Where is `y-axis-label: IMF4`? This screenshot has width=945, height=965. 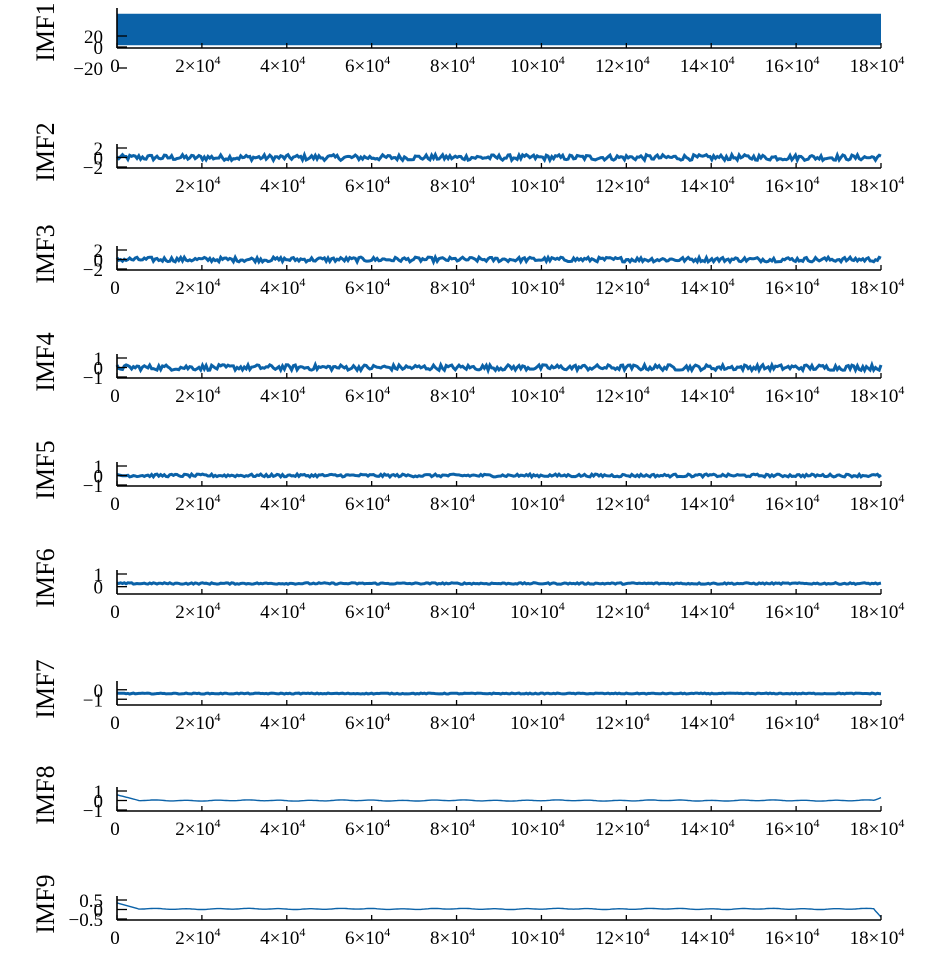
y-axis-label: IMF4 is located at coordinates (45, 361).